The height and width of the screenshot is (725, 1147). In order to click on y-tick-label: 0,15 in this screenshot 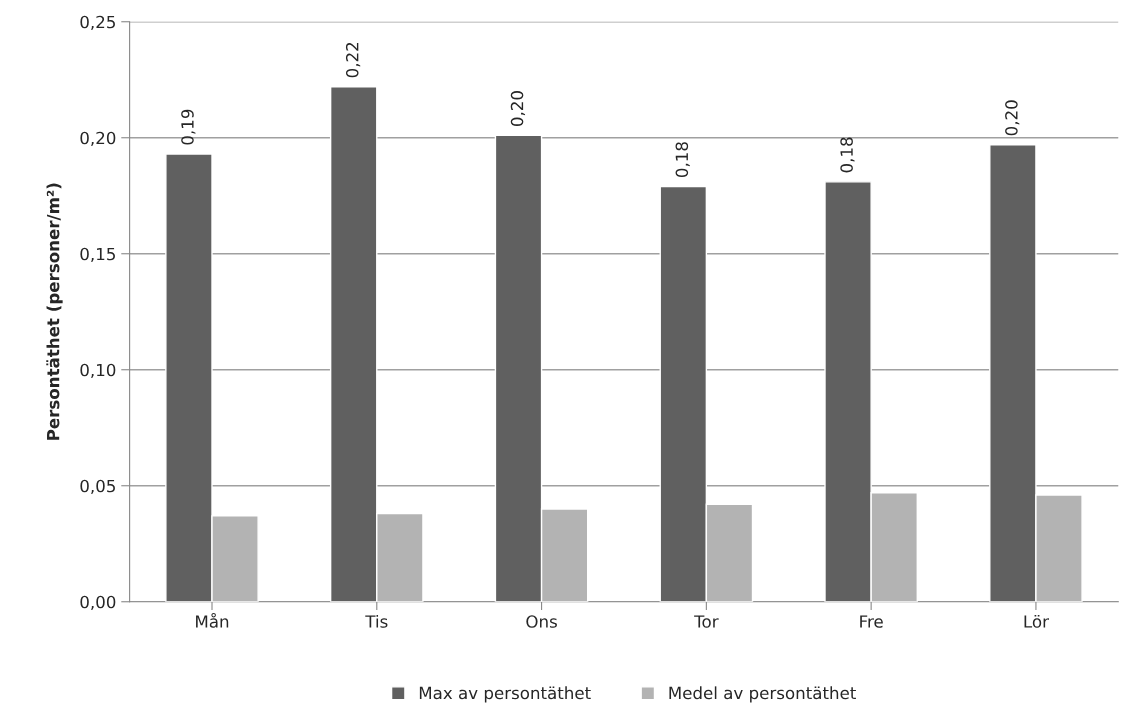, I will do `click(97, 255)`.